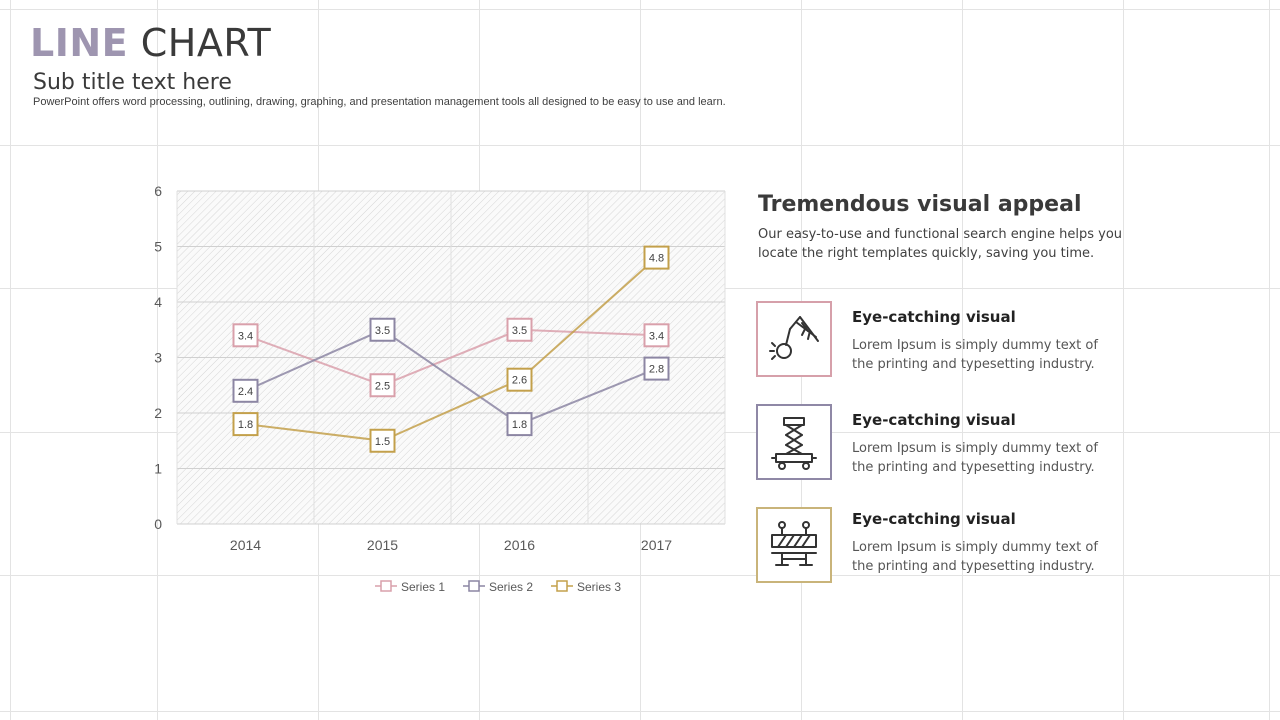 The width and height of the screenshot is (1280, 720). I want to click on x-tick-label: 2014, so click(245, 545).